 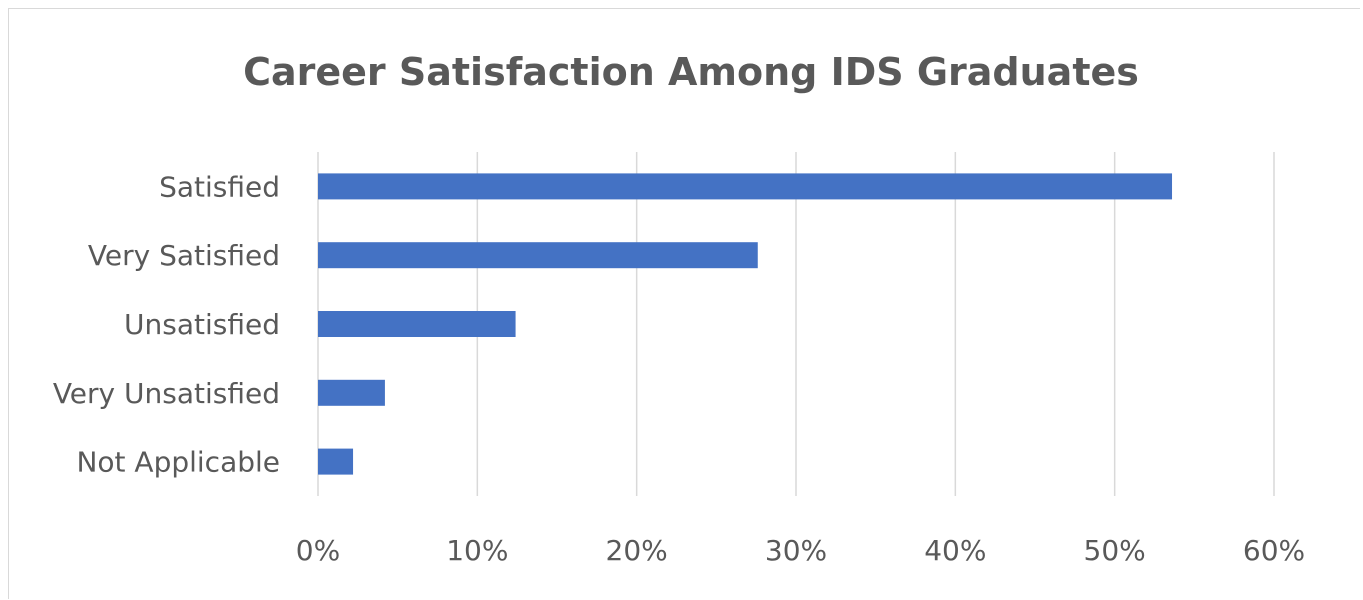 I want to click on x-tick-label: 40%, so click(x=955, y=550).